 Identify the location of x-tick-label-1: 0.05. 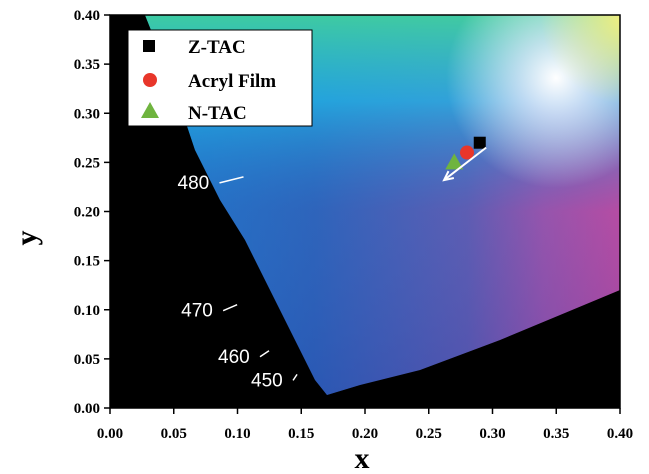
(174, 434).